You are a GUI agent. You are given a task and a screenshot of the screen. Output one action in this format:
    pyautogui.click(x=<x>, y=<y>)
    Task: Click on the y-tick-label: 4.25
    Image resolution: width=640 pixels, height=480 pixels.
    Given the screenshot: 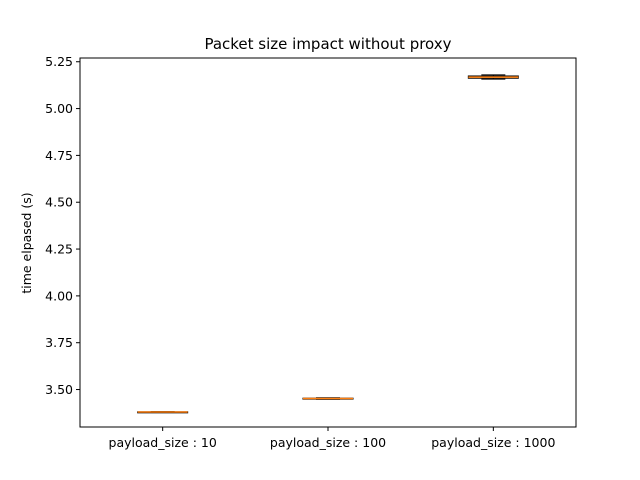 What is the action you would take?
    pyautogui.click(x=59, y=249)
    